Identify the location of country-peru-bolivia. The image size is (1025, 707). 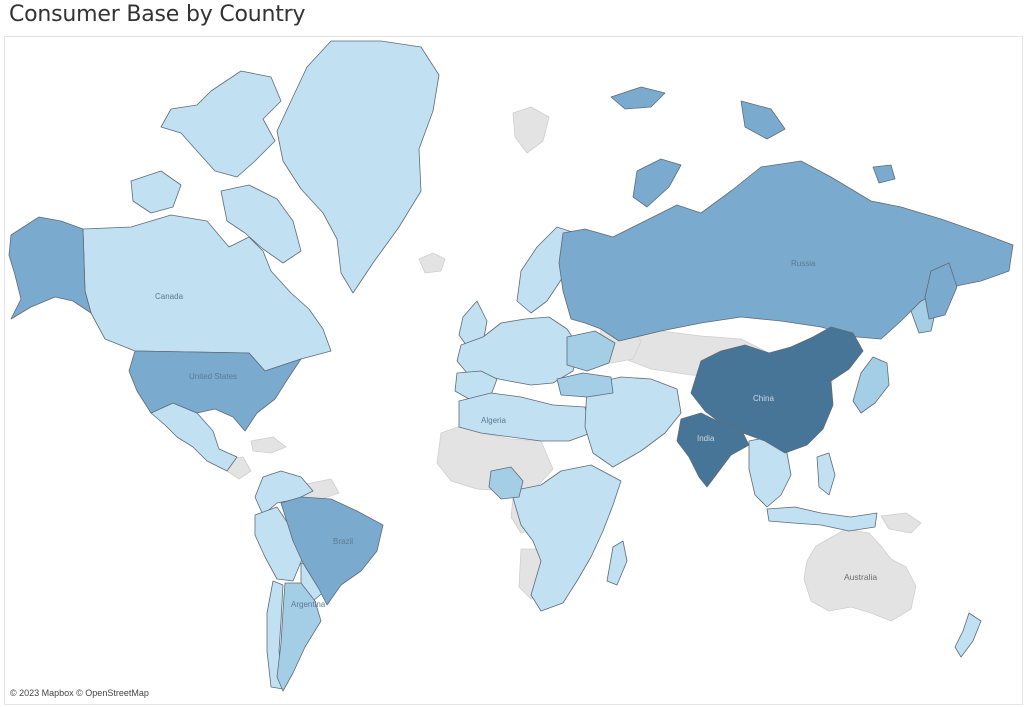
(279, 544).